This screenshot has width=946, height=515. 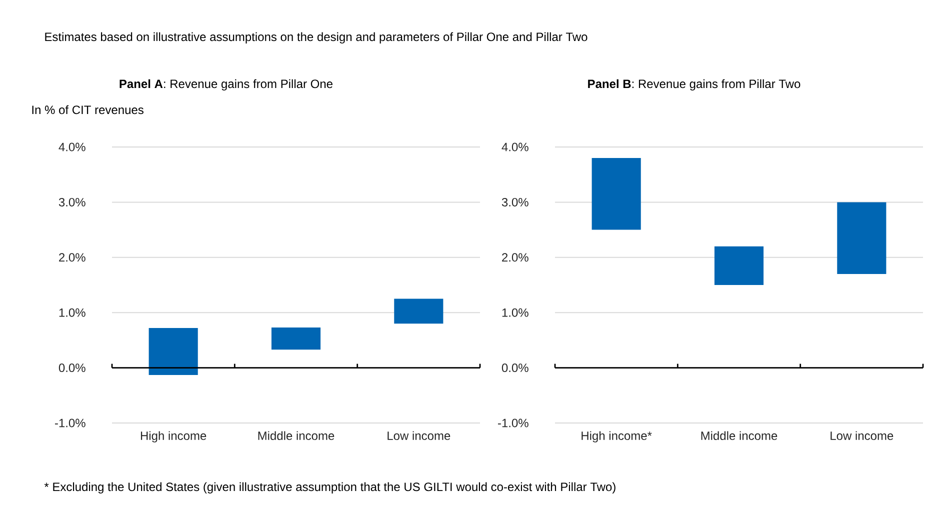 I want to click on text: Estimates based on illustrative assumptions on the design and parameters of Pillar One and Pillar Two, so click(x=316, y=38).